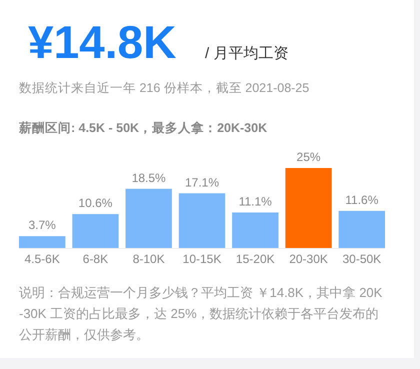 The width and height of the screenshot is (420, 369). What do you see at coordinates (95, 203) in the screenshot?
I see `data-label: 10.6%` at bounding box center [95, 203].